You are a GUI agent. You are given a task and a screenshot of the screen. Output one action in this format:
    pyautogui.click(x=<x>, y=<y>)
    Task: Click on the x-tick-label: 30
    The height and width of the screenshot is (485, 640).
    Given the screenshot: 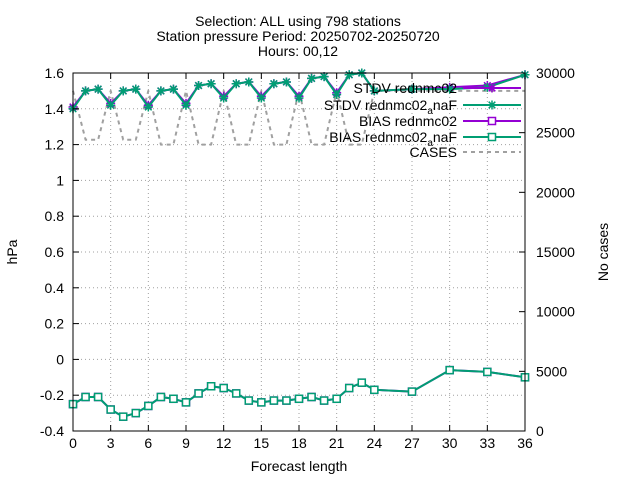 What is the action you would take?
    pyautogui.click(x=450, y=443)
    